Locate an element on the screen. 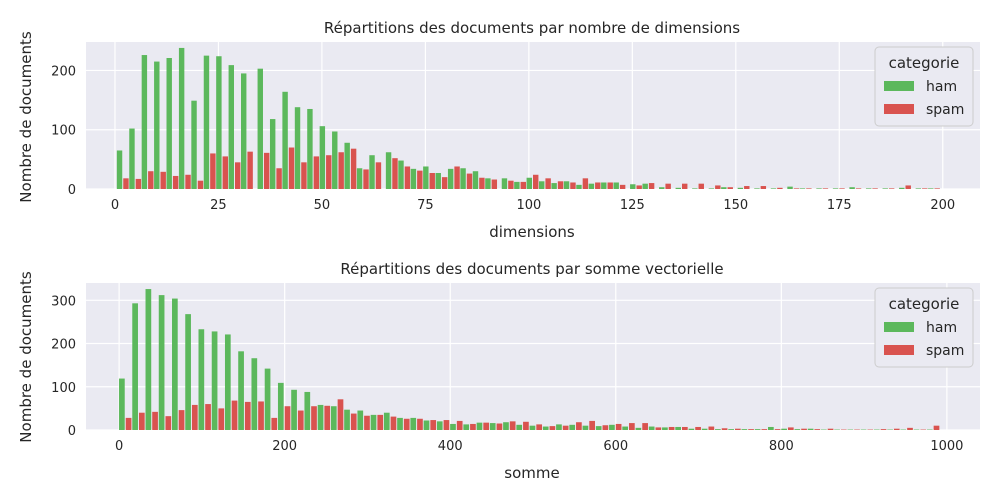  y-tick-label: 100 is located at coordinates (63, 131).